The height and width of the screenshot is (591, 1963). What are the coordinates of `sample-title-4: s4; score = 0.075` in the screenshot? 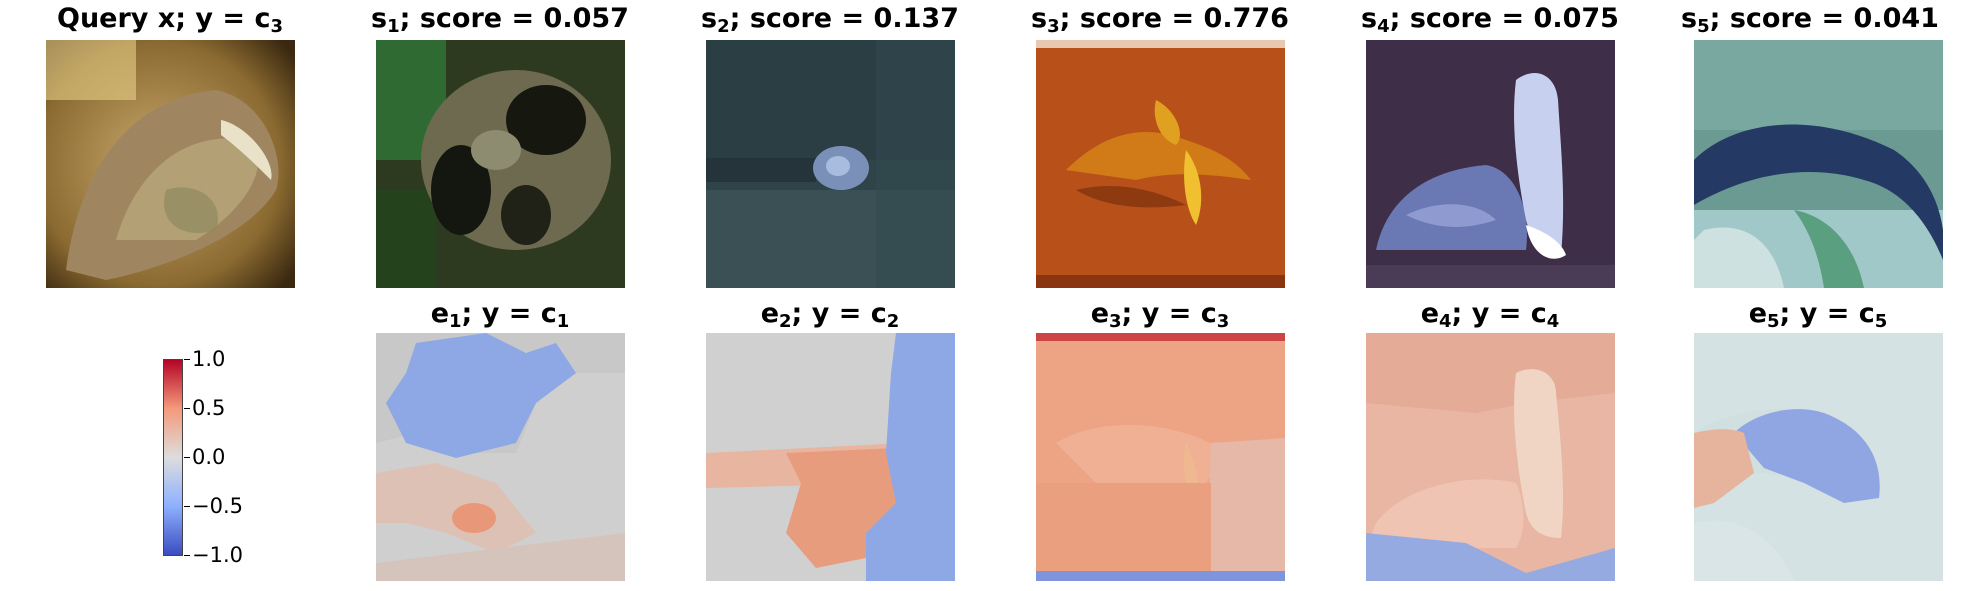 It's located at (1490, 20).